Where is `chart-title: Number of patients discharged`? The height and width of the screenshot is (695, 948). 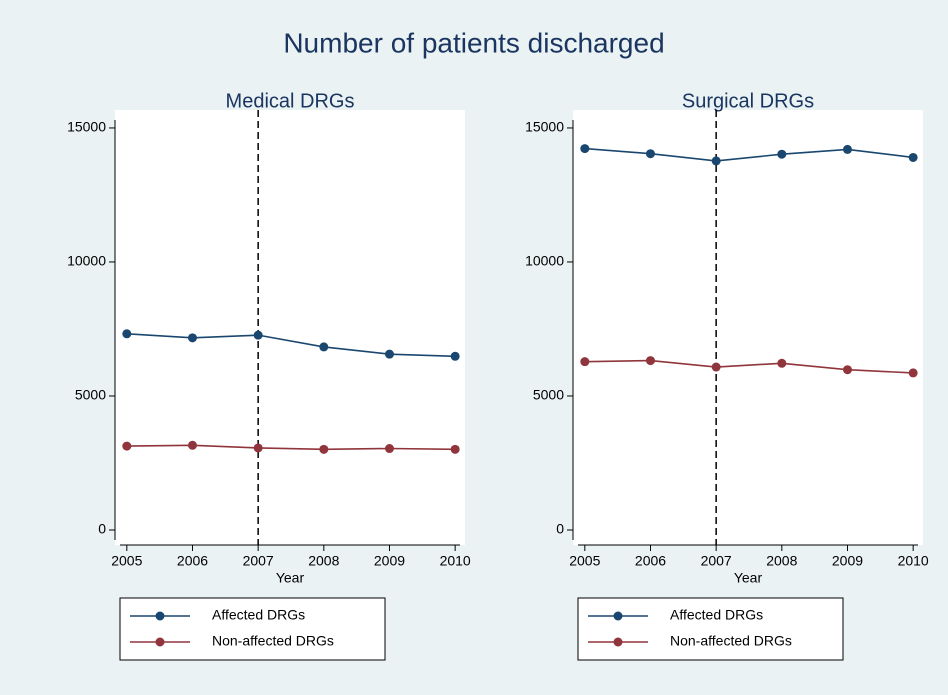 chart-title: Number of patients discharged is located at coordinates (473, 42).